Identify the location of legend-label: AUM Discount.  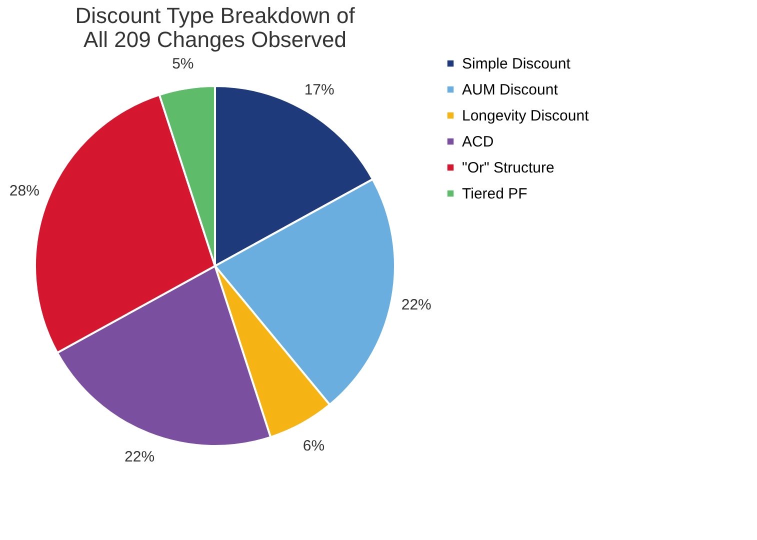
(510, 90).